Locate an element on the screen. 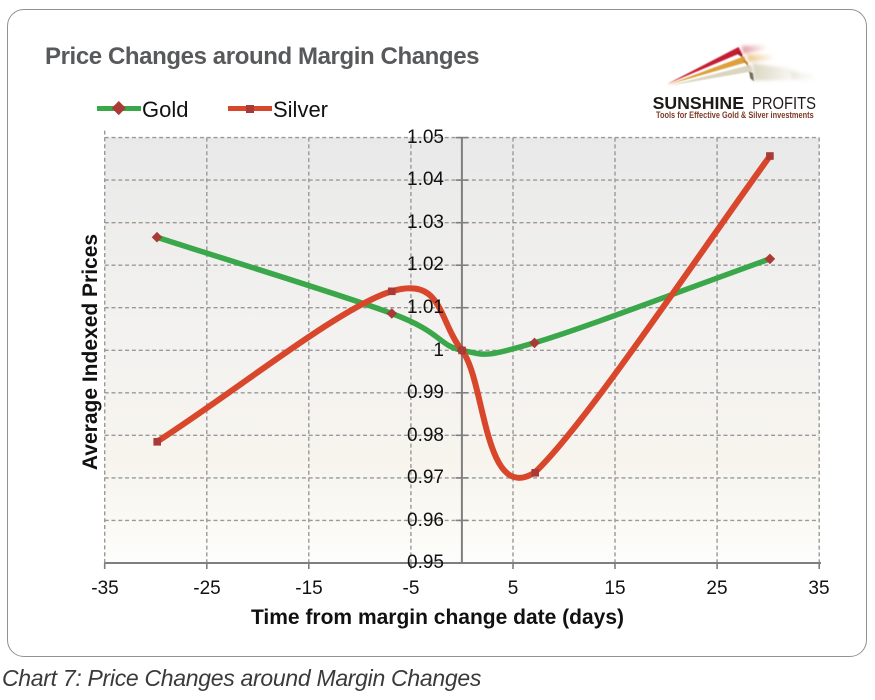 Image resolution: width=875 pixels, height=700 pixels. svg-text: PROFITS is located at coordinates (784, 103).